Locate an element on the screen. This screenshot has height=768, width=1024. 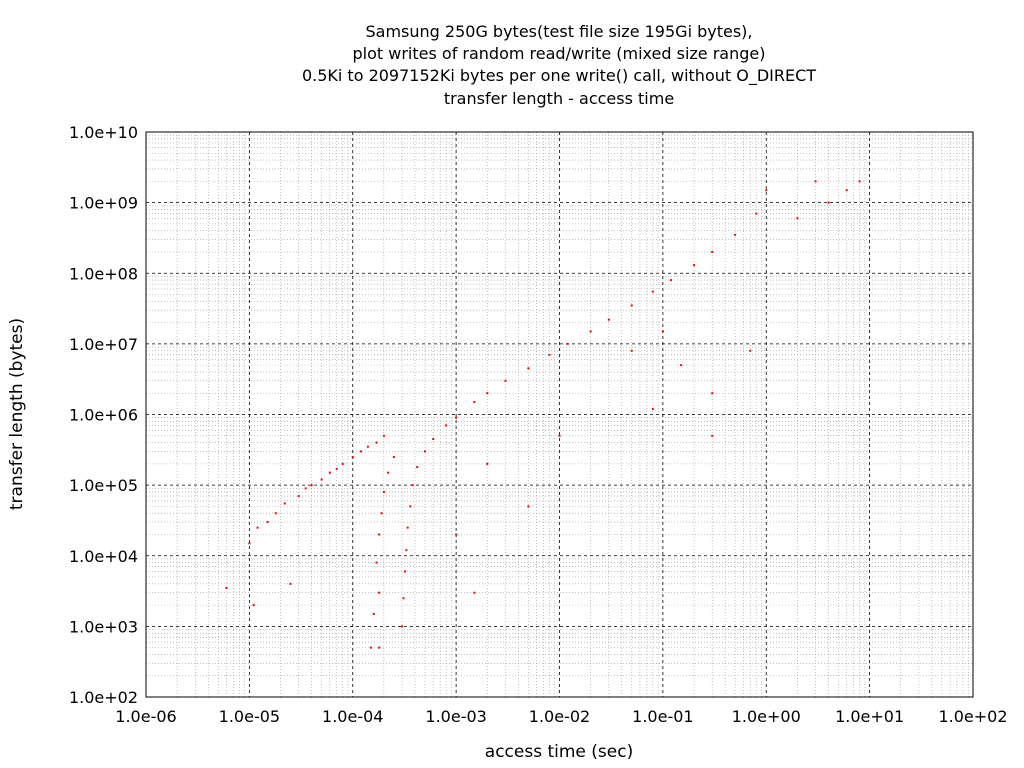
x-tick-label: 1.0e-05 is located at coordinates (249, 716).